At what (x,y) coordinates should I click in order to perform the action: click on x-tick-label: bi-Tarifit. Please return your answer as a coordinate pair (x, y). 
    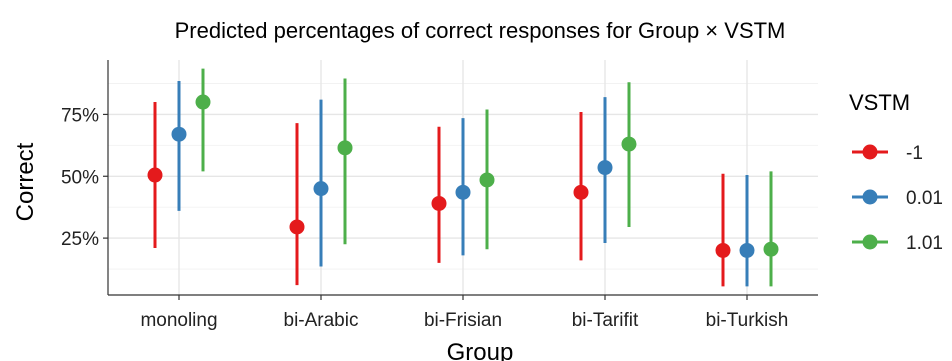
    Looking at the image, I should click on (605, 320).